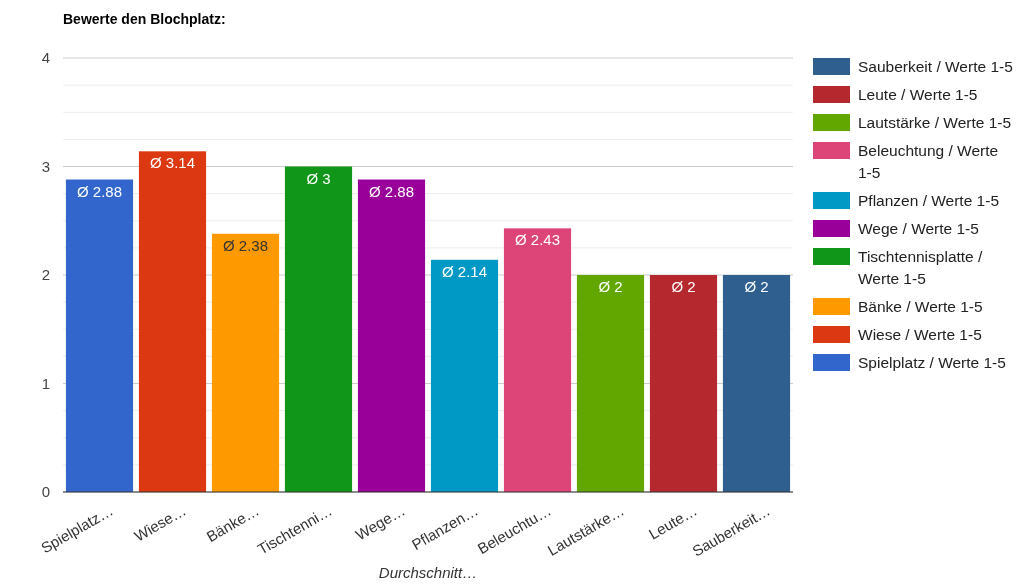 The width and height of the screenshot is (1020, 585). Describe the element at coordinates (144, 19) in the screenshot. I see `chart-title: Bewerte den Blochplatz:` at that location.